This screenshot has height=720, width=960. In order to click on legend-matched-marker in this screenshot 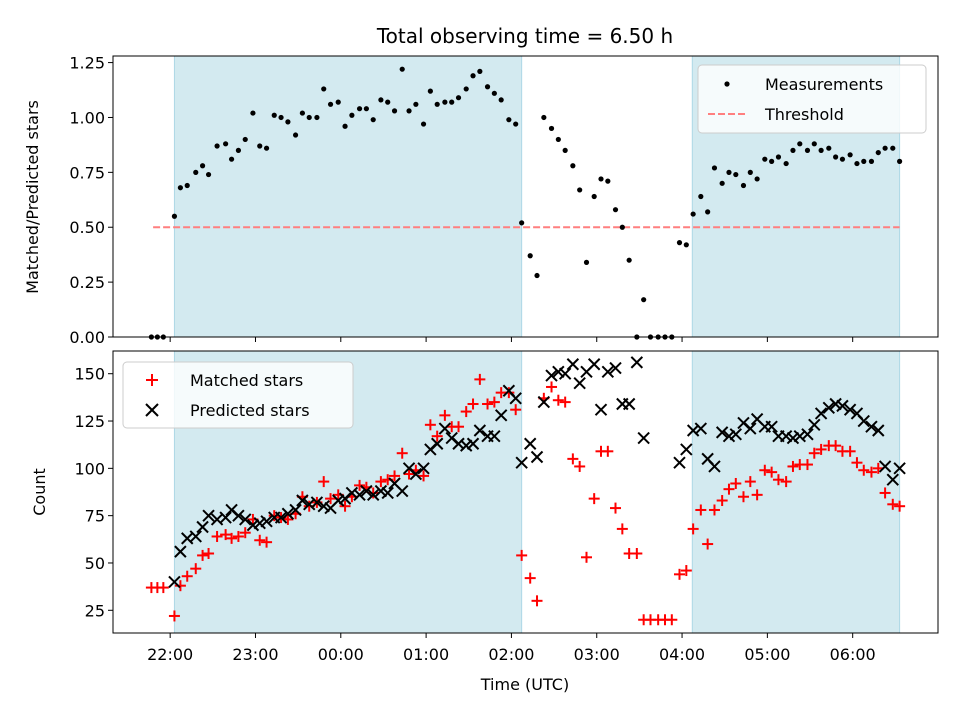, I will do `click(152, 380)`.